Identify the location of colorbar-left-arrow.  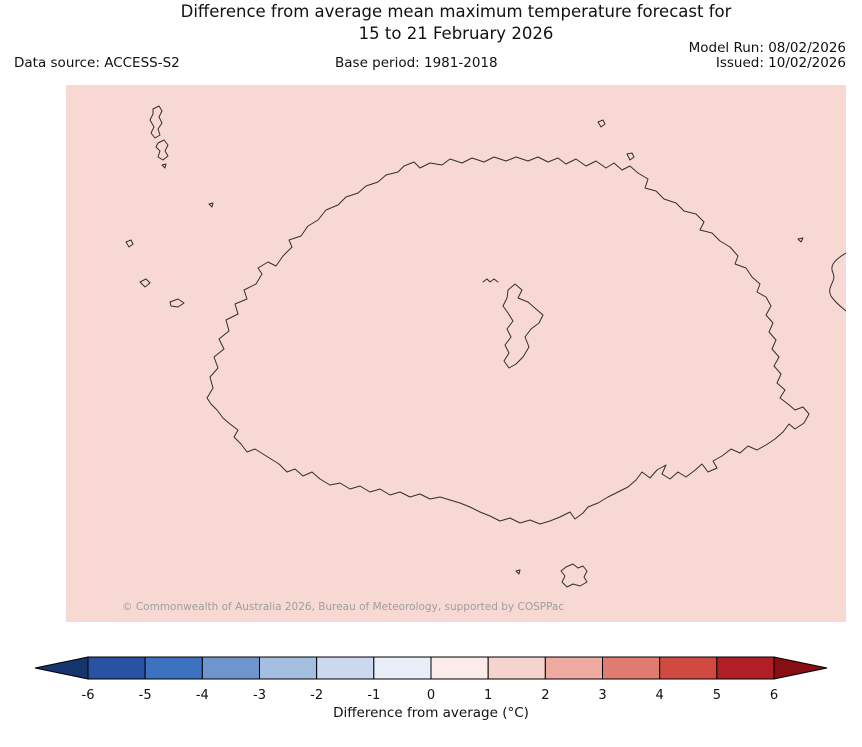
(61, 668).